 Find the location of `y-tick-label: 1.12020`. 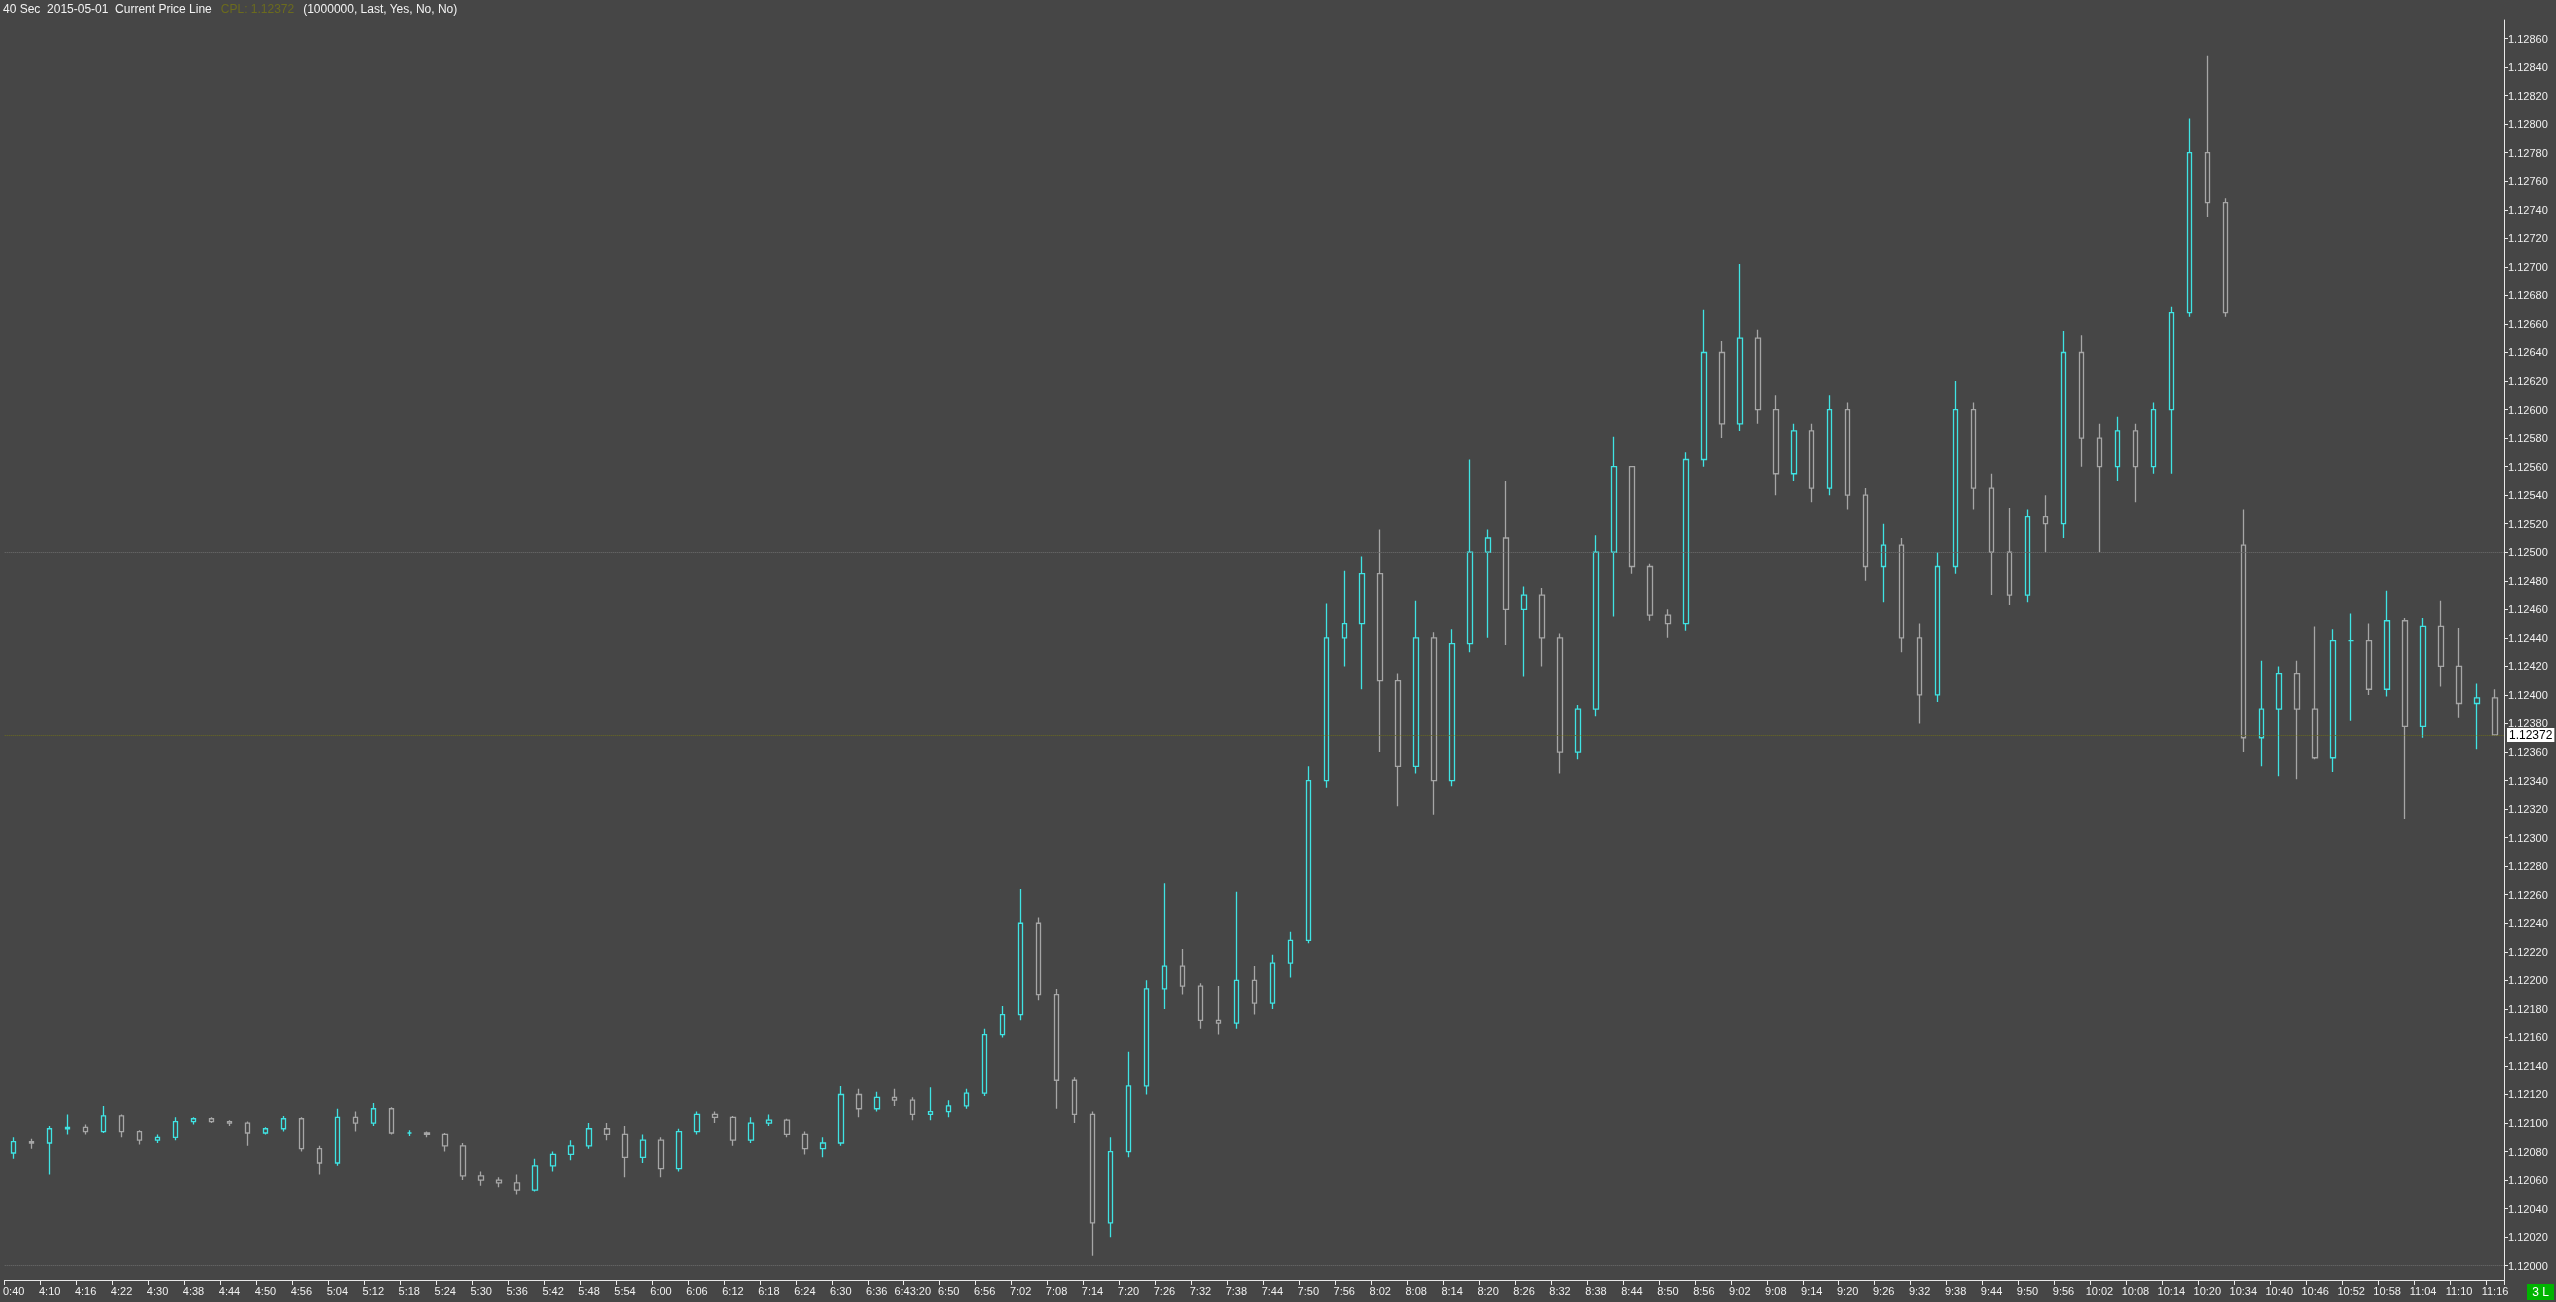

y-tick-label: 1.12020 is located at coordinates (2528, 1237).